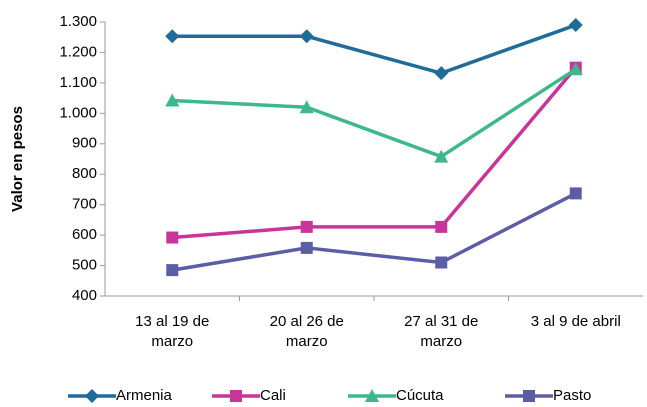 This screenshot has width=647, height=407. Describe the element at coordinates (78, 82) in the screenshot. I see `y-tick-label: 1.100` at that location.